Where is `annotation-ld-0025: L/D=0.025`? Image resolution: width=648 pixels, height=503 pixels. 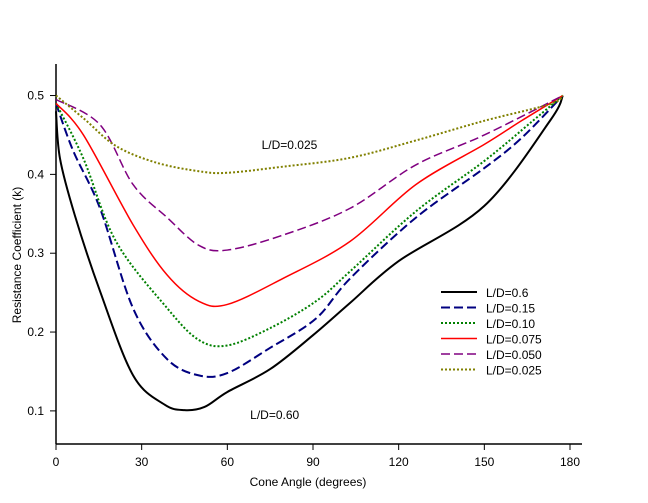 annotation-ld-0025: L/D=0.025 is located at coordinates (290, 145).